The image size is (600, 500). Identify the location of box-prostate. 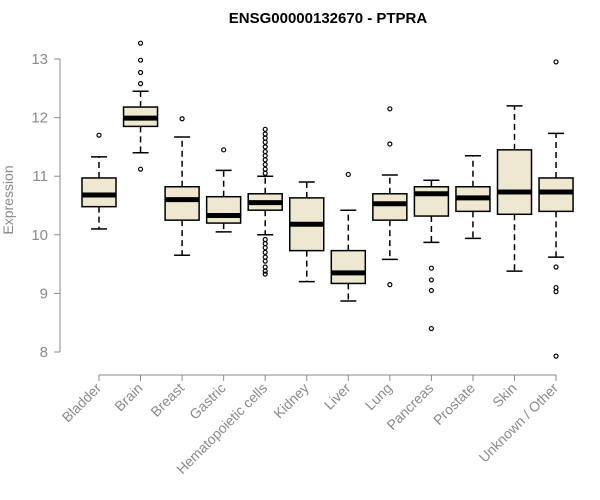
(473, 197).